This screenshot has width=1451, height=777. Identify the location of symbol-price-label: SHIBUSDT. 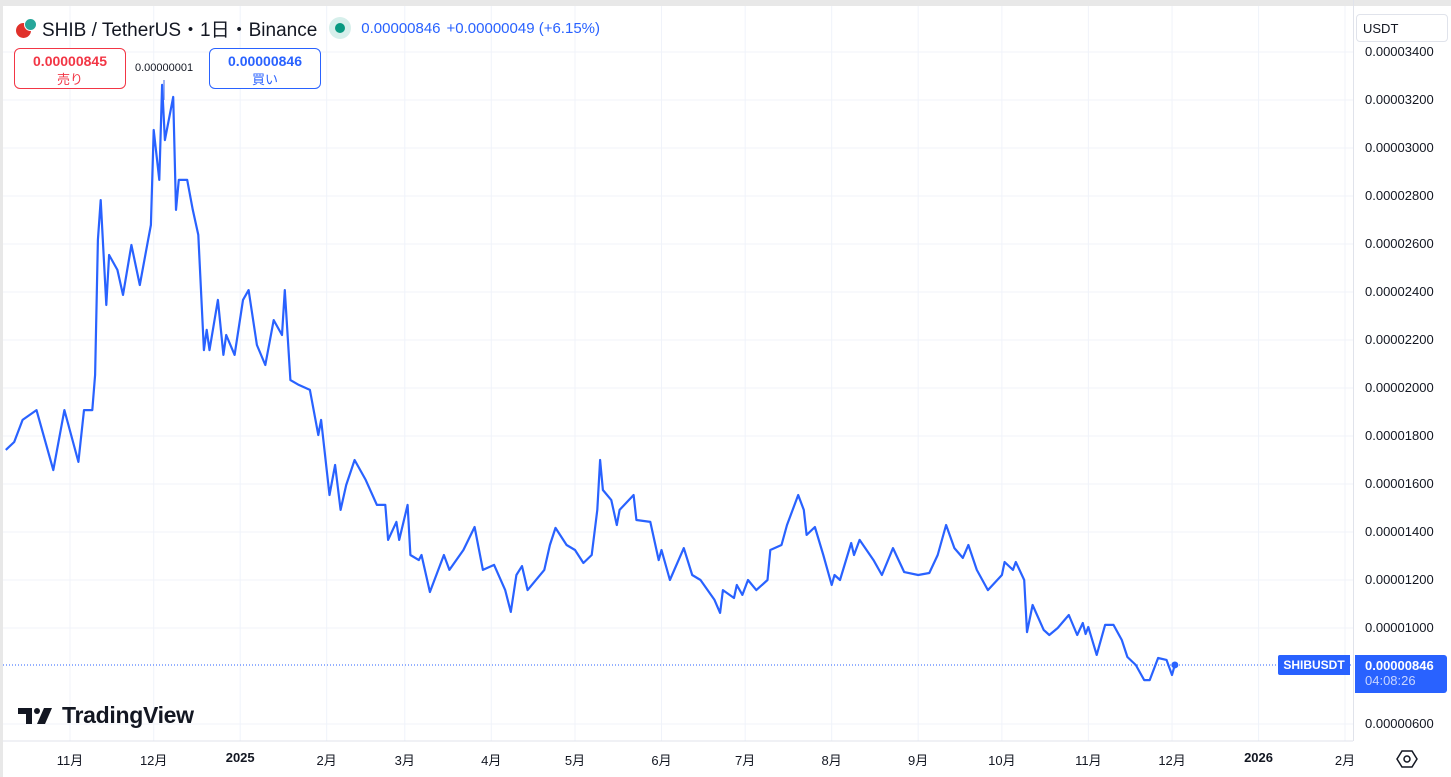
(1314, 665).